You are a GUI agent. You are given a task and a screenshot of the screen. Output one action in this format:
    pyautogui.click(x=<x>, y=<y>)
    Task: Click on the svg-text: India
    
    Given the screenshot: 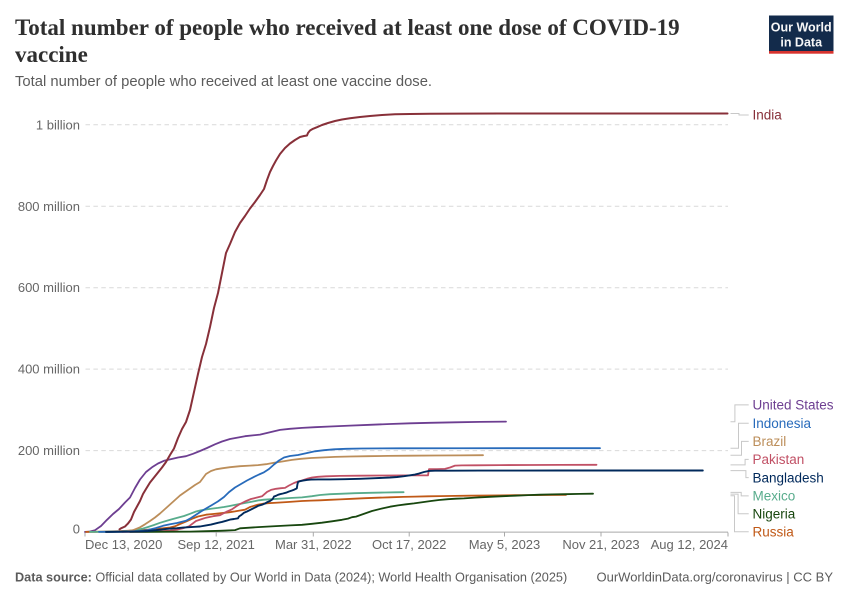 What is the action you would take?
    pyautogui.click(x=768, y=115)
    